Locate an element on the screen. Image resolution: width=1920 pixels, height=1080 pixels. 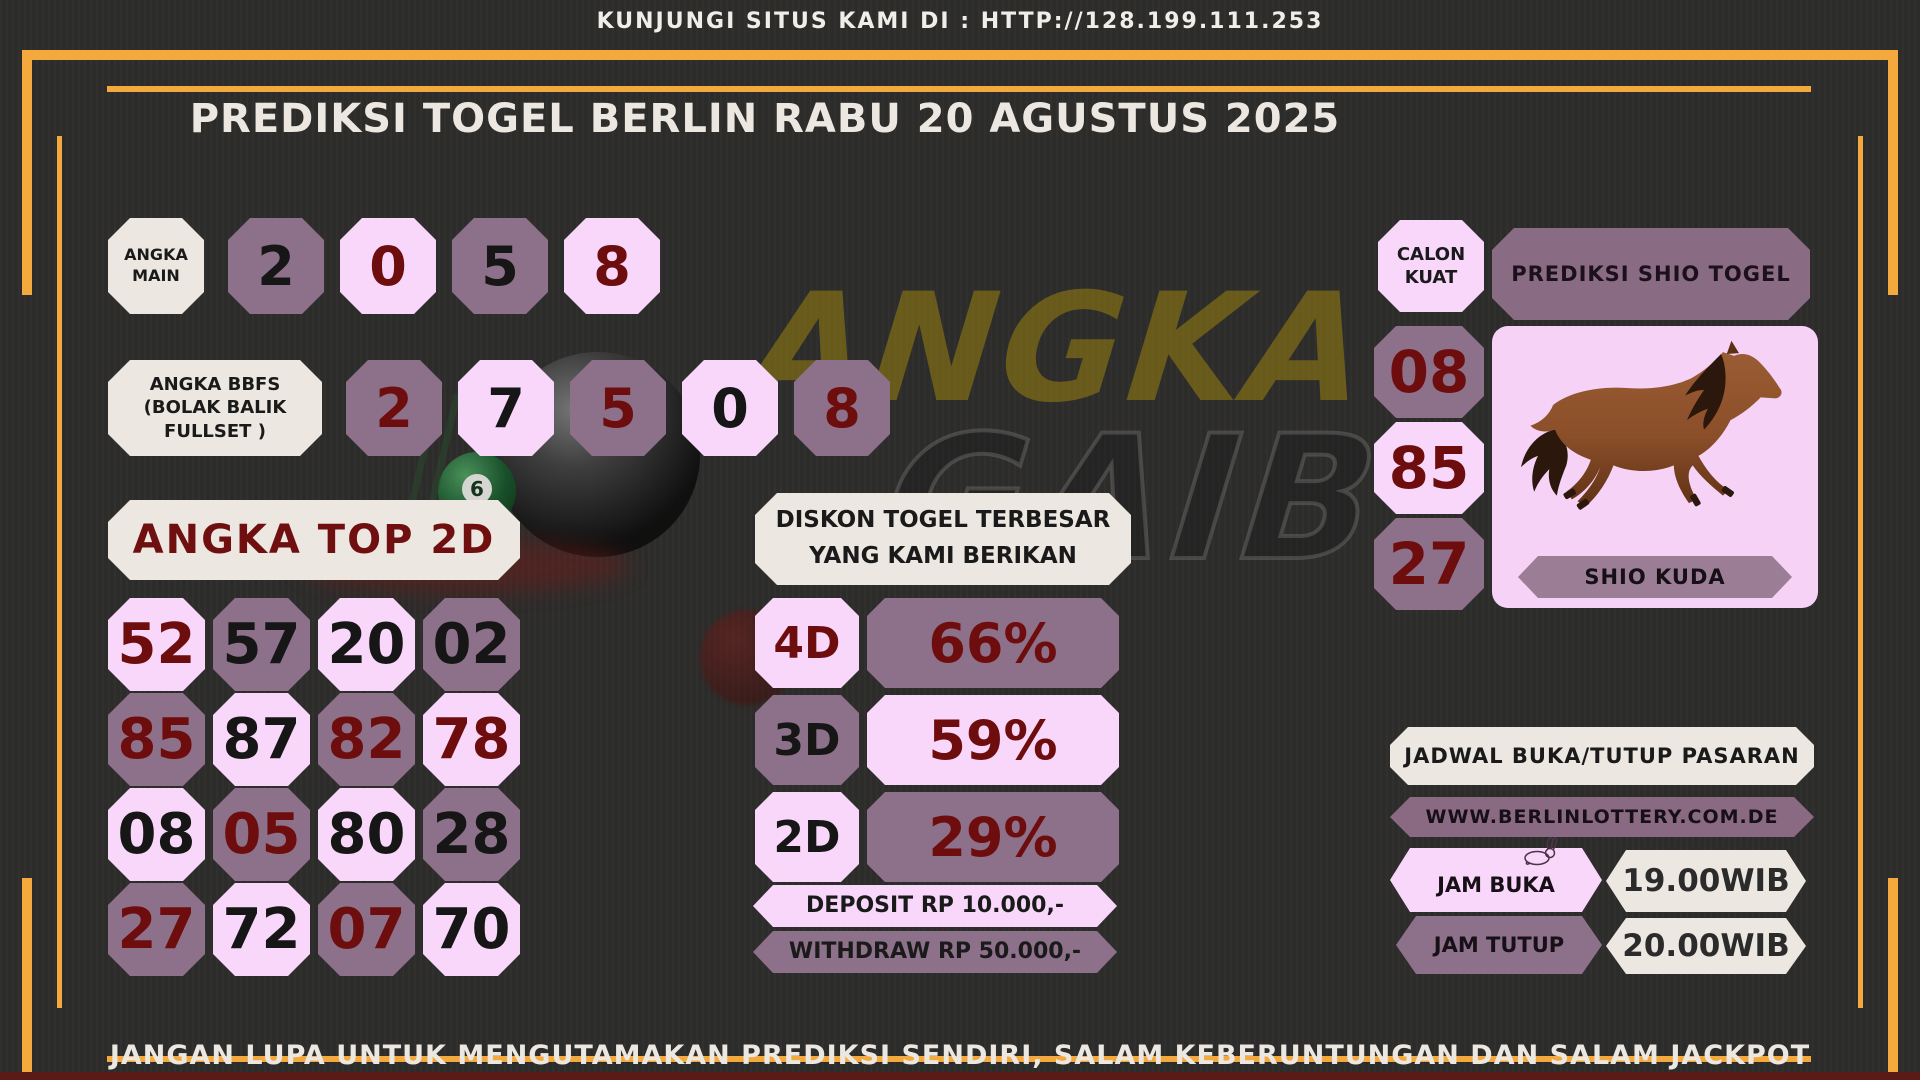
diskon-4d-value: 66% is located at coordinates (993, 643).